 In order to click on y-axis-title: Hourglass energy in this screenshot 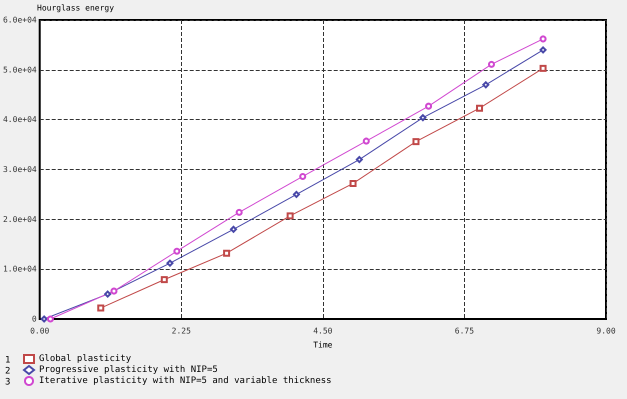, I will do `click(75, 8)`.